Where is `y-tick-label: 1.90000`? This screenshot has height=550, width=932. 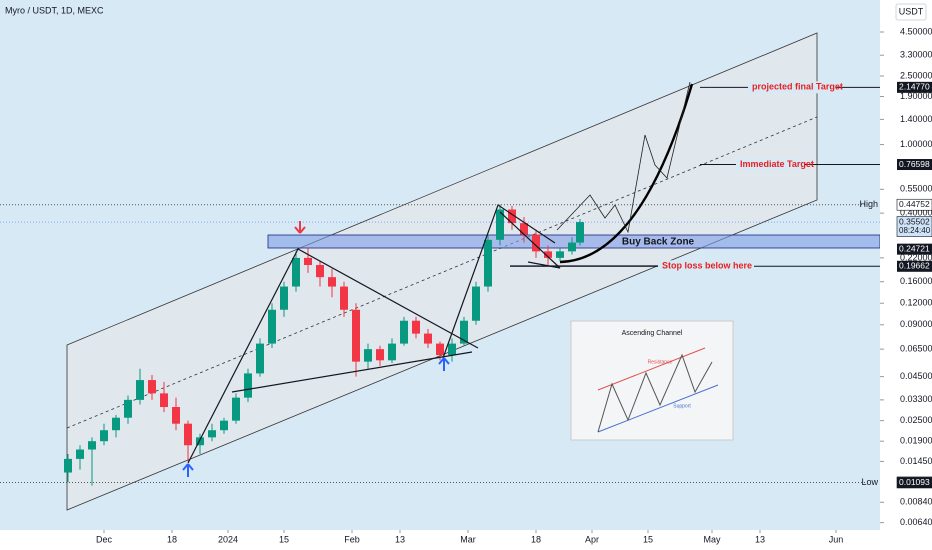 y-tick-label: 1.90000 is located at coordinates (916, 96).